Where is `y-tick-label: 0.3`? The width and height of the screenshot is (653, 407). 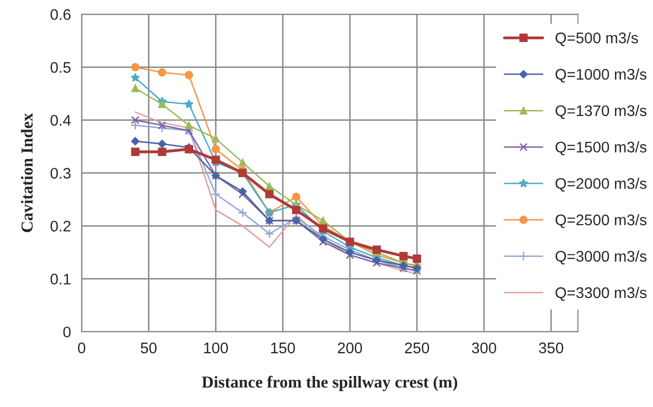
y-tick-label: 0.3 is located at coordinates (60, 173).